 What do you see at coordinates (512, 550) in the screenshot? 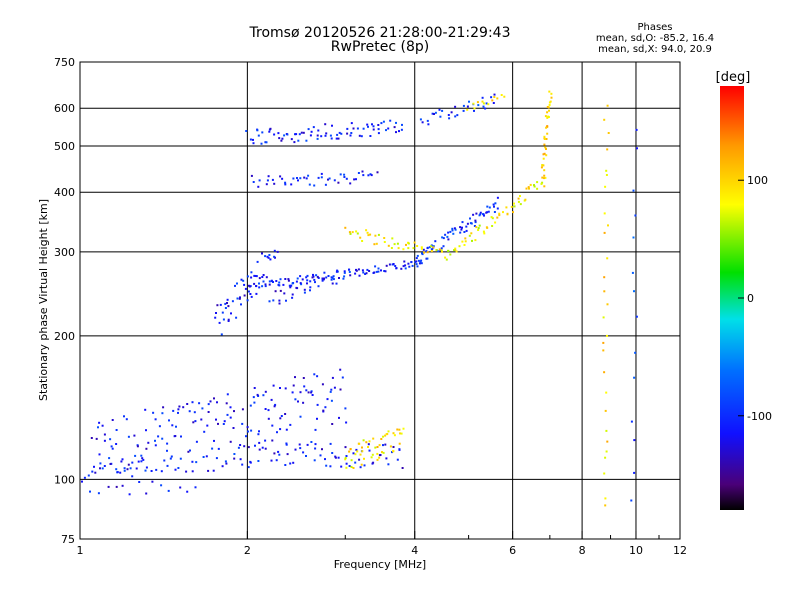
I see `x-tick-label: 6` at bounding box center [512, 550].